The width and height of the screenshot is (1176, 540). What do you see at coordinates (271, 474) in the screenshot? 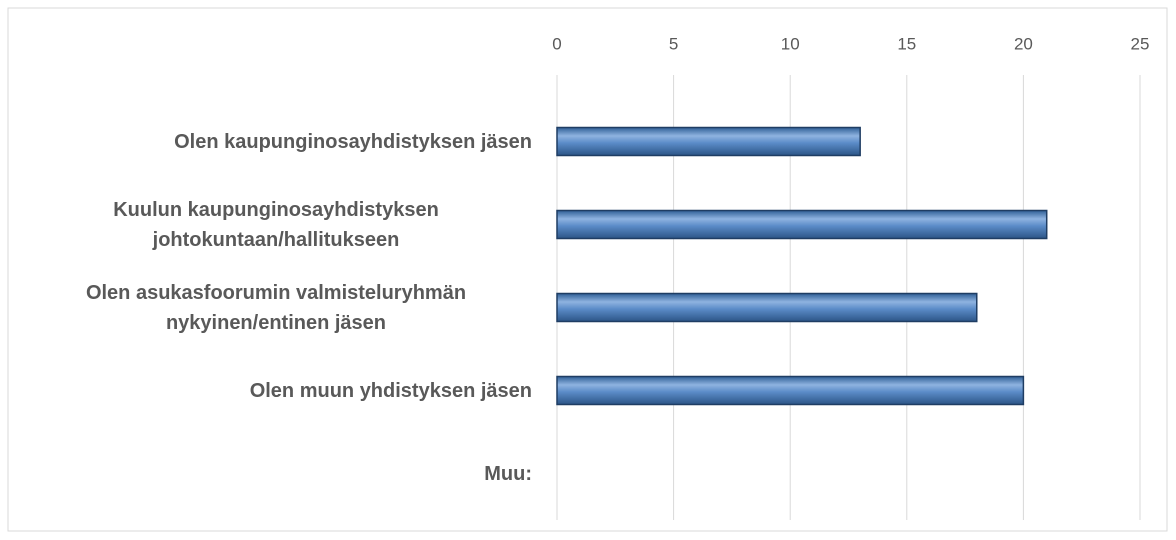
I see `category-label-box: Muu:` at bounding box center [271, 474].